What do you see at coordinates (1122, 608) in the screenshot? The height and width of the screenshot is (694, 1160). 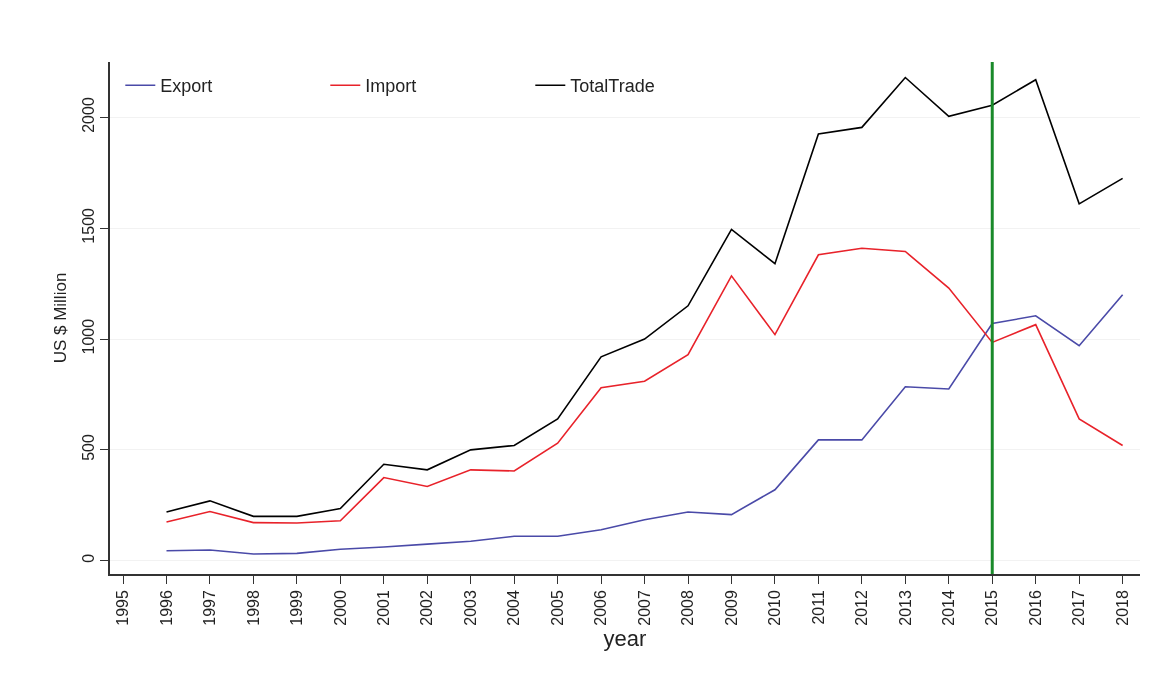 I see `x-tick-label: 2018` at bounding box center [1122, 608].